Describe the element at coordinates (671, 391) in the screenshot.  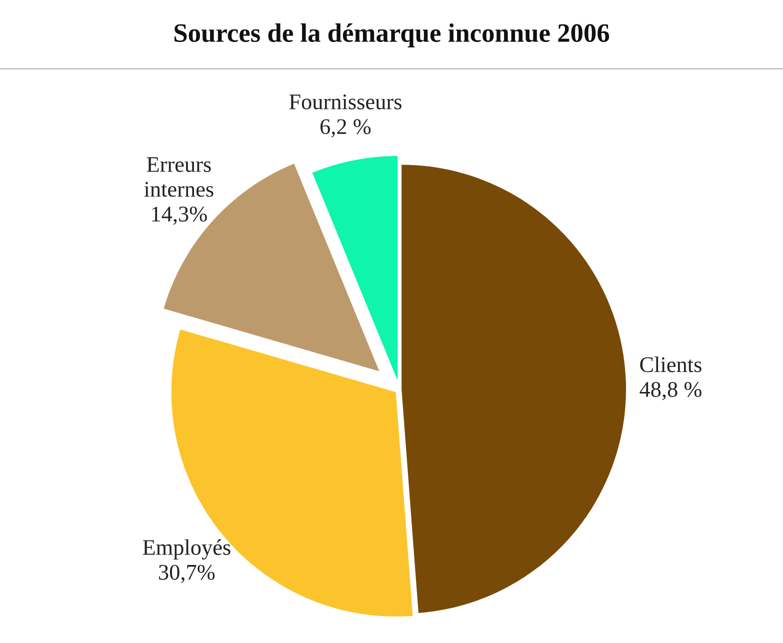
I see `data-label: 48,8 %` at that location.